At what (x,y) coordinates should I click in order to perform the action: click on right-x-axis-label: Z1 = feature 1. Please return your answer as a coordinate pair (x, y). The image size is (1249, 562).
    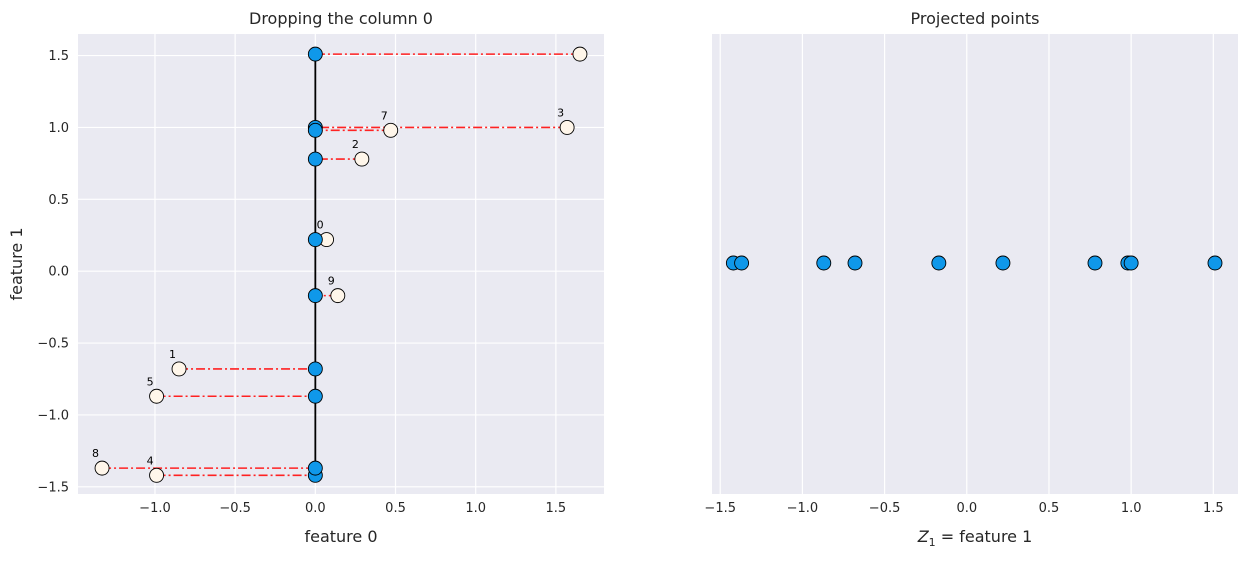
    Looking at the image, I should click on (975, 538).